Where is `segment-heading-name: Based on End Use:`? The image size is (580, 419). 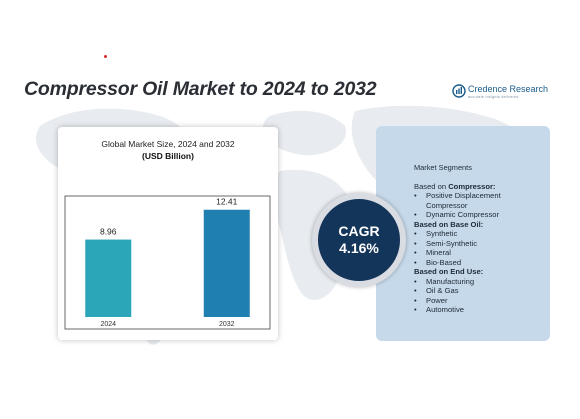 segment-heading-name: Based on End Use: is located at coordinates (449, 271).